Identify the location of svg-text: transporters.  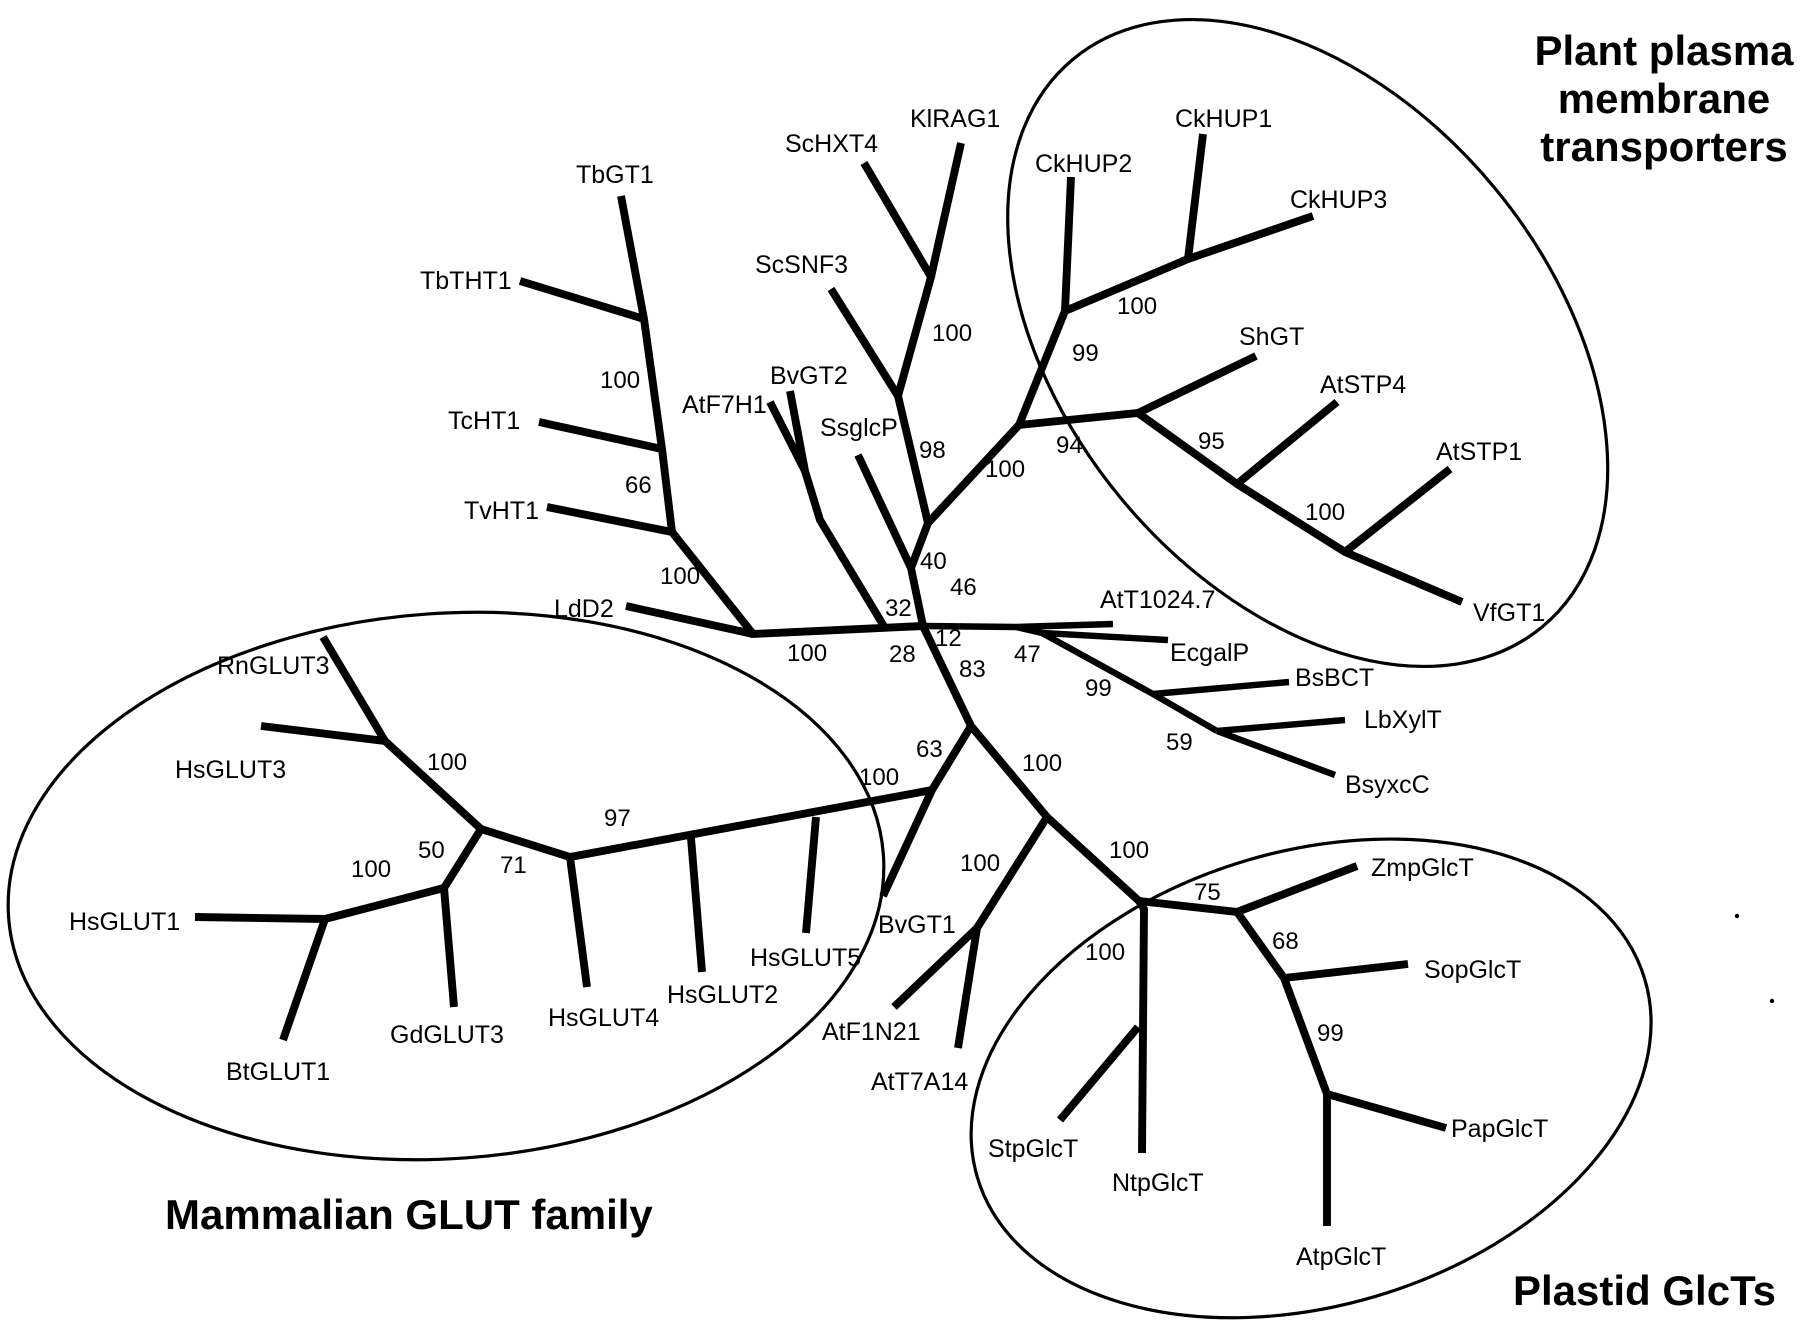
(1663, 146).